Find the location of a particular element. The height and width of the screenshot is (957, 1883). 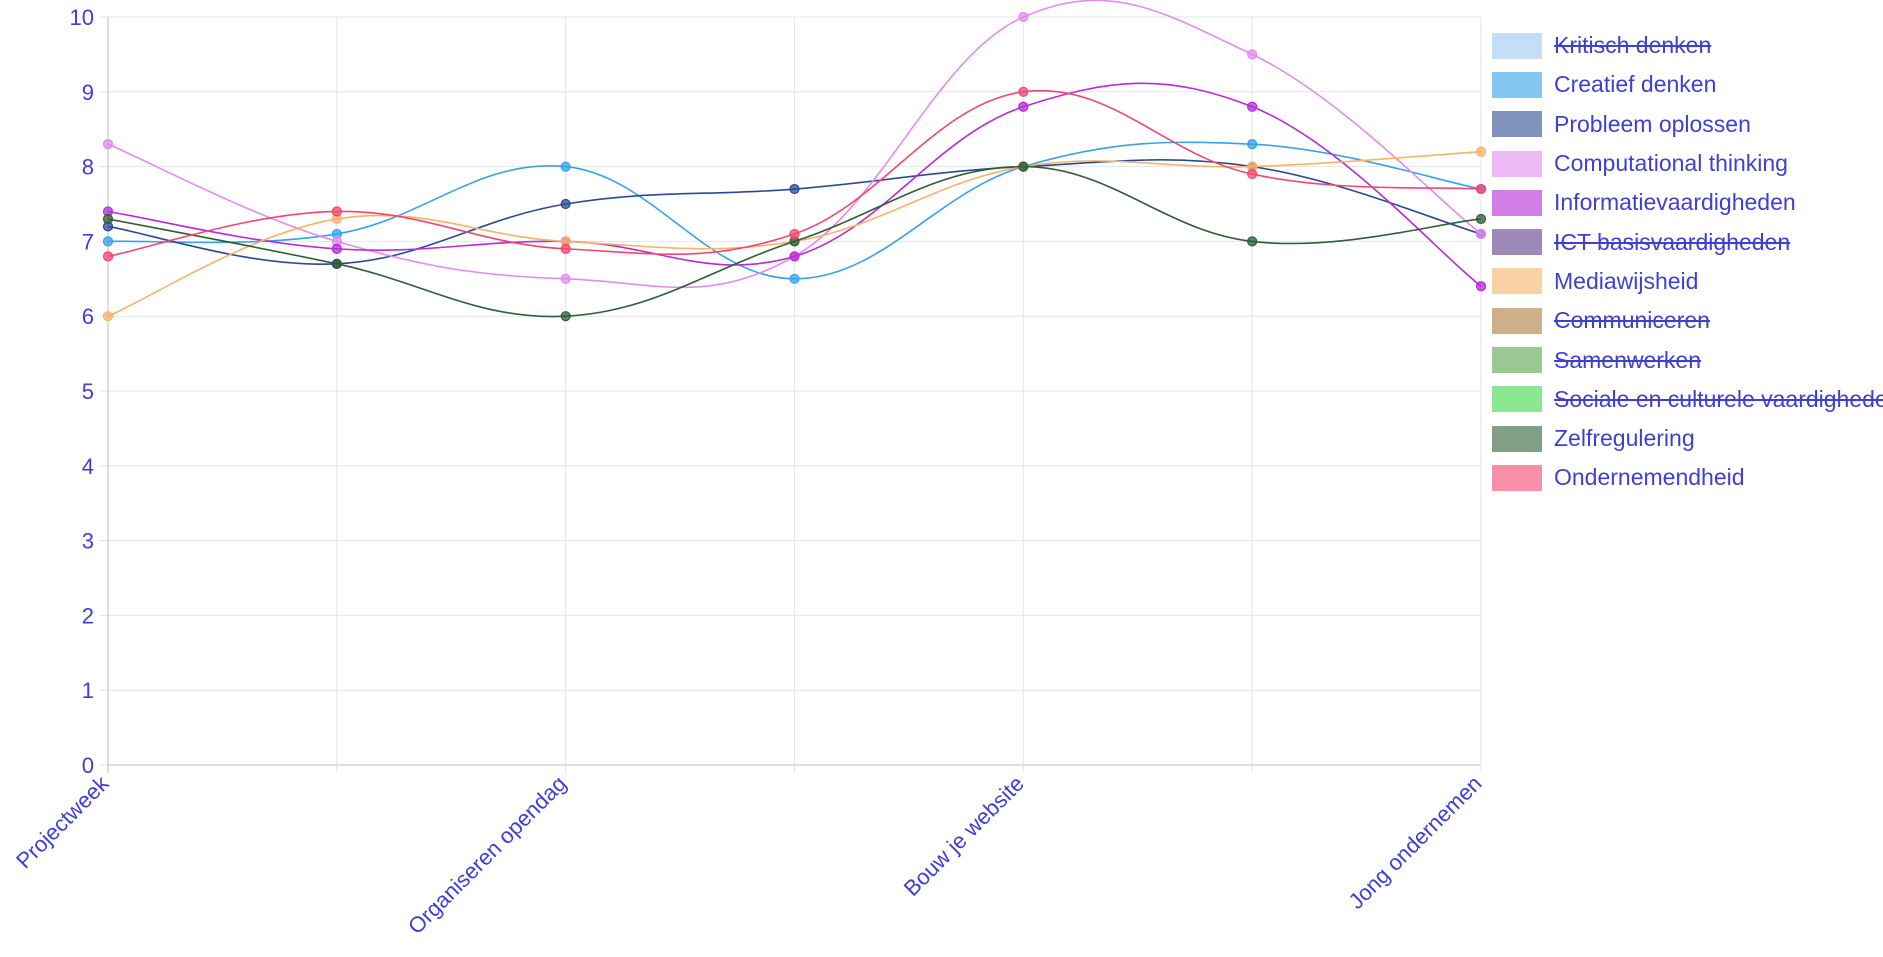

legend-item-samenwerken: Samenwerken is located at coordinates (1687, 359).